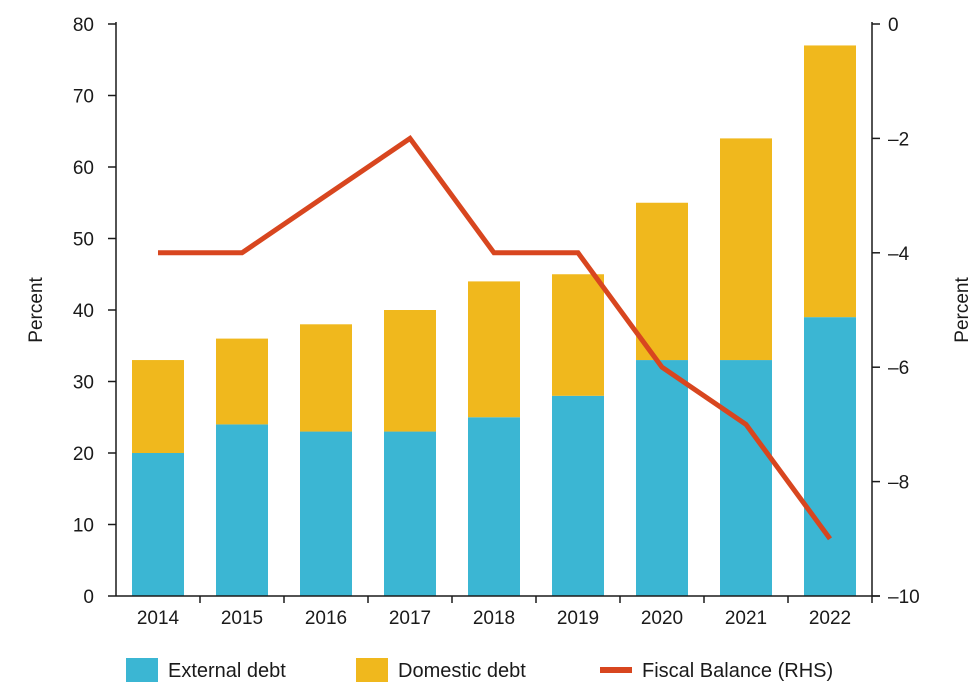 The height and width of the screenshot is (690, 980). I want to click on bar-external-debt-2018, so click(494, 506).